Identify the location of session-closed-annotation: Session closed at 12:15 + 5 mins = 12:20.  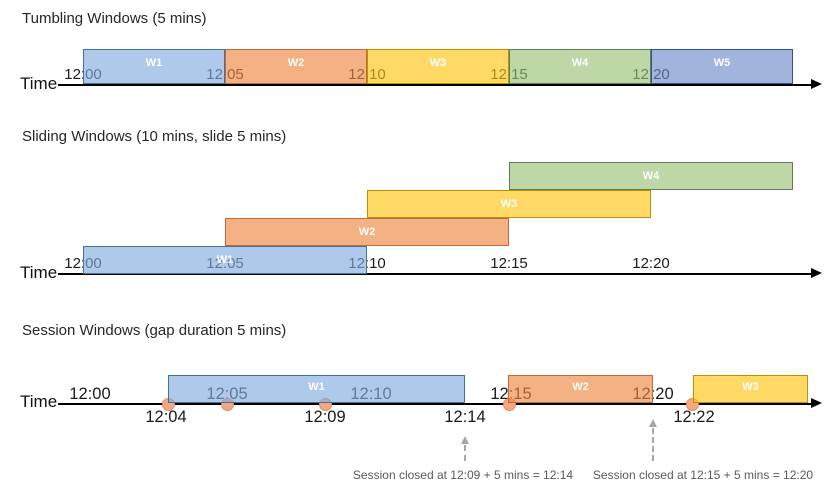
(703, 475).